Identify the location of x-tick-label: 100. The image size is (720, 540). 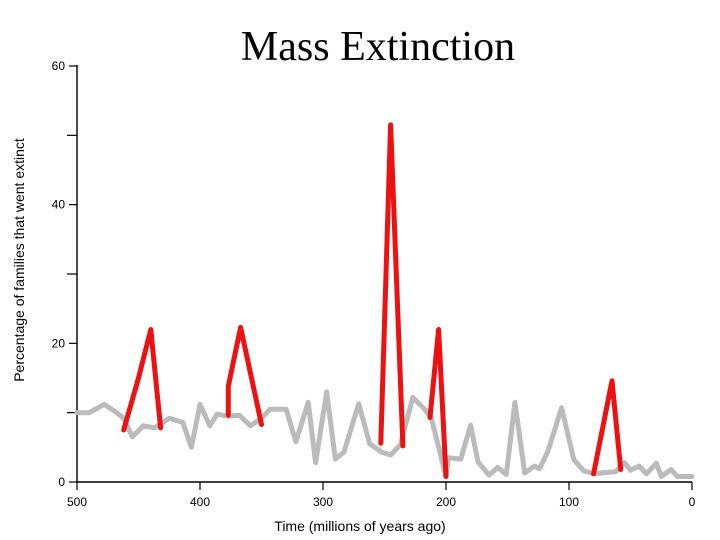
(569, 502).